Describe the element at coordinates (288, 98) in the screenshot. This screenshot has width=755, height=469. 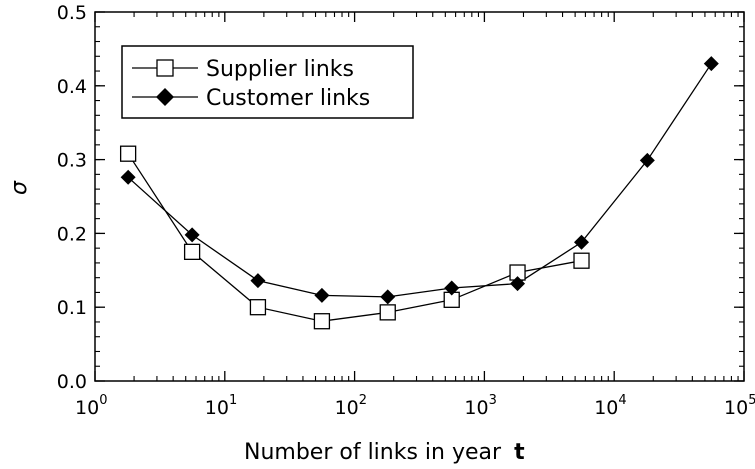
I see `legend-label-customer: Customer links` at that location.